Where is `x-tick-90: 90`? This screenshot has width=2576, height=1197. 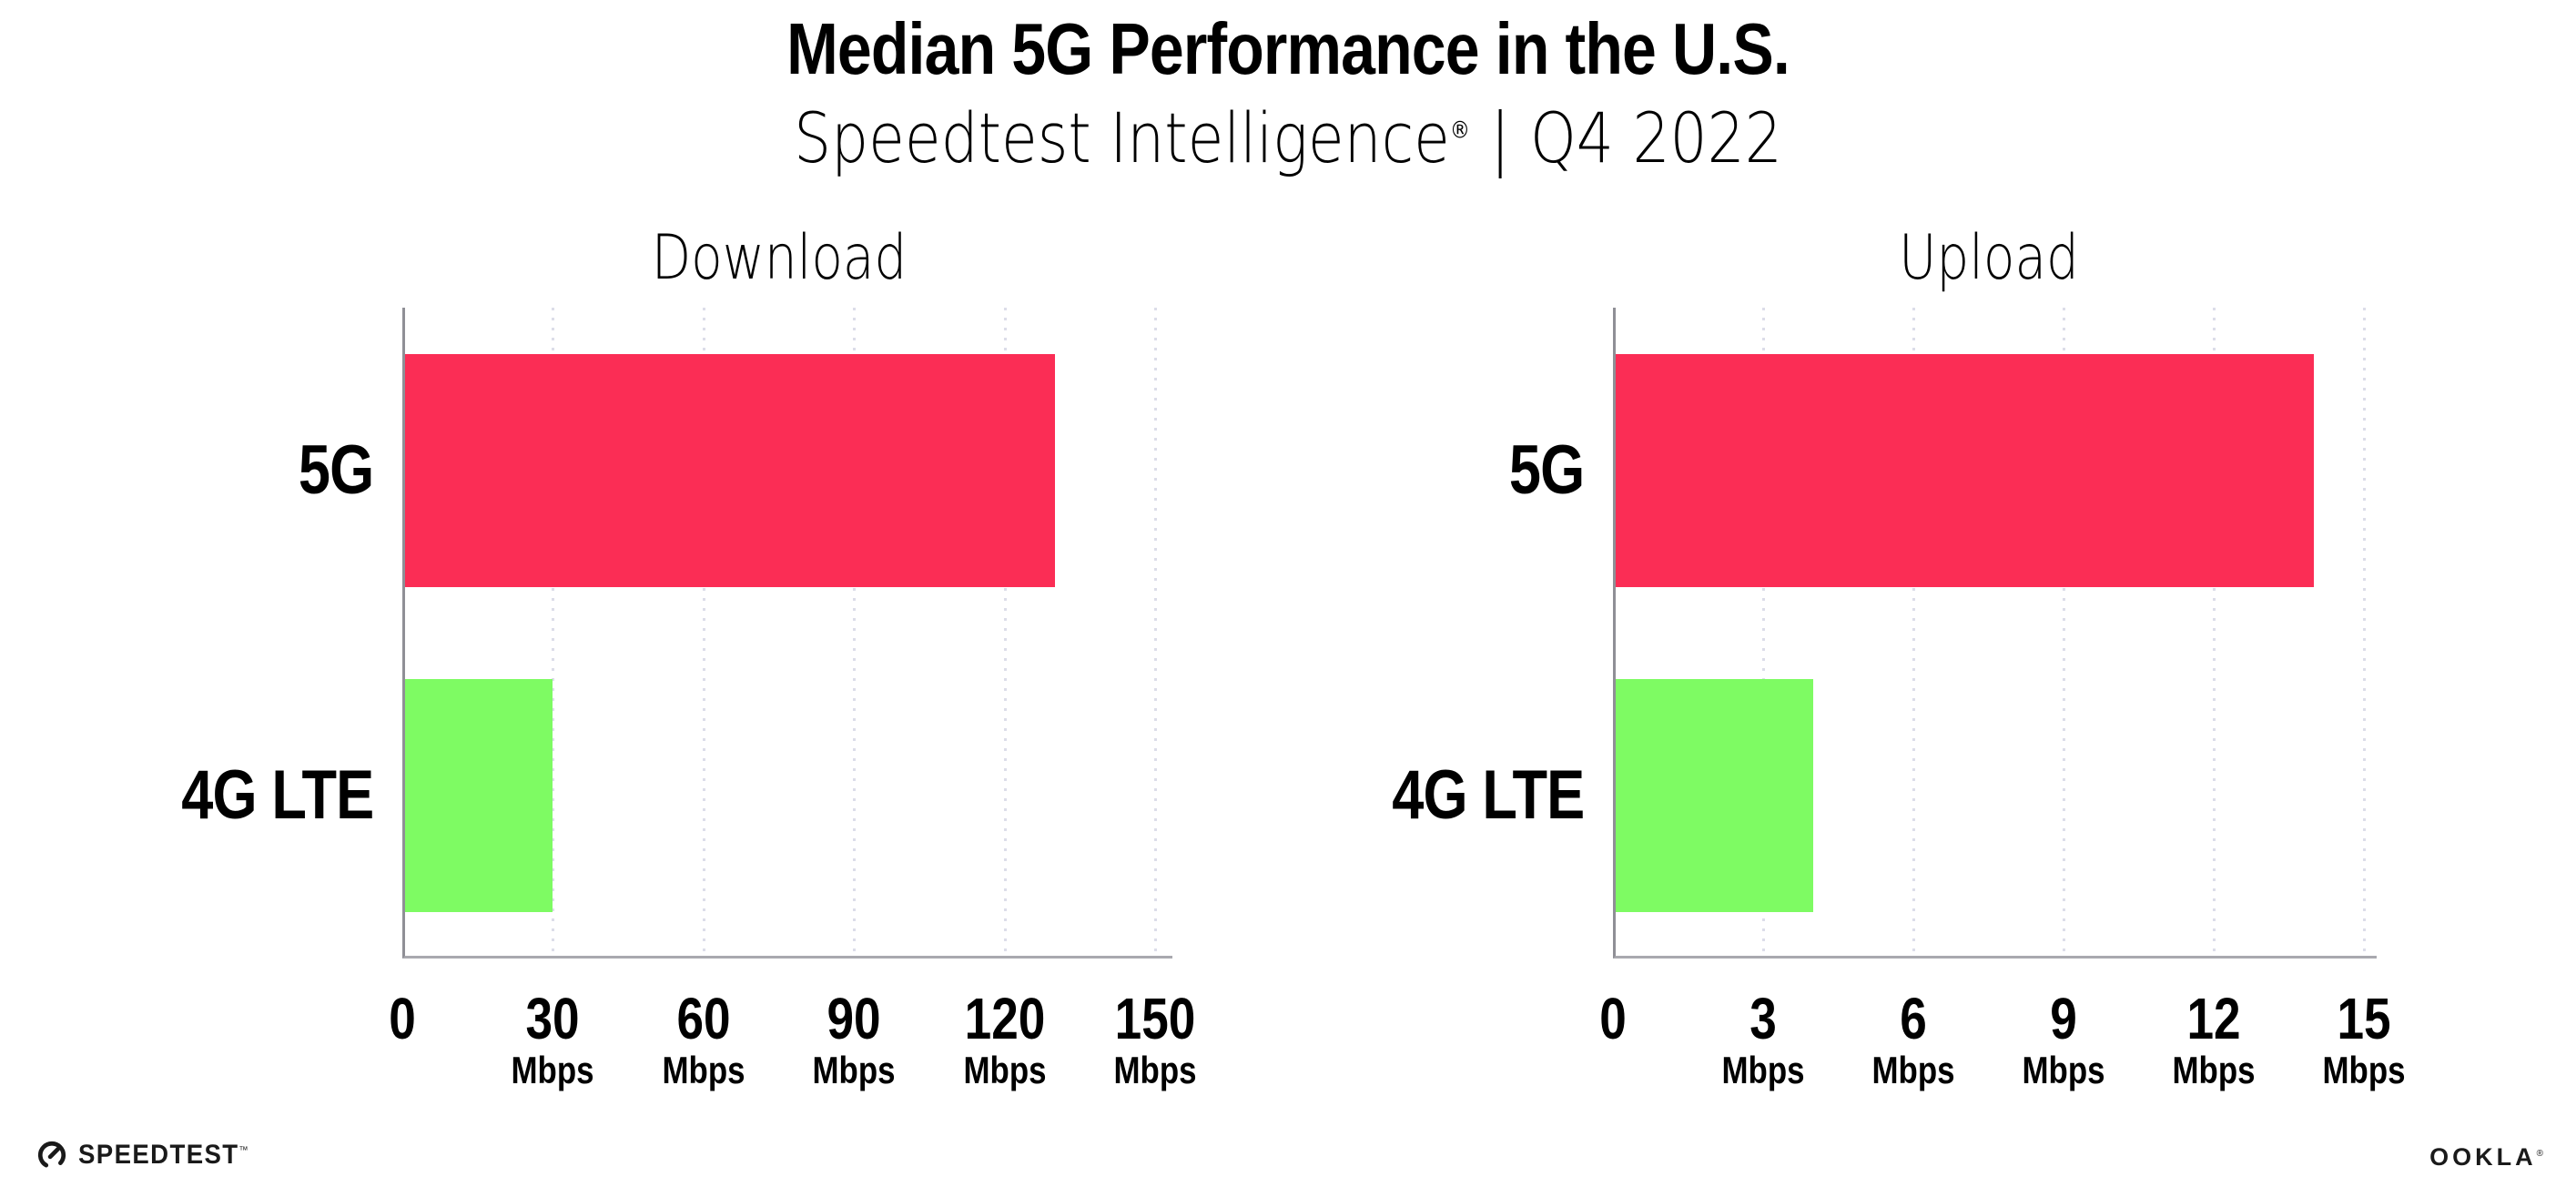 x-tick-90: 90 is located at coordinates (854, 1018).